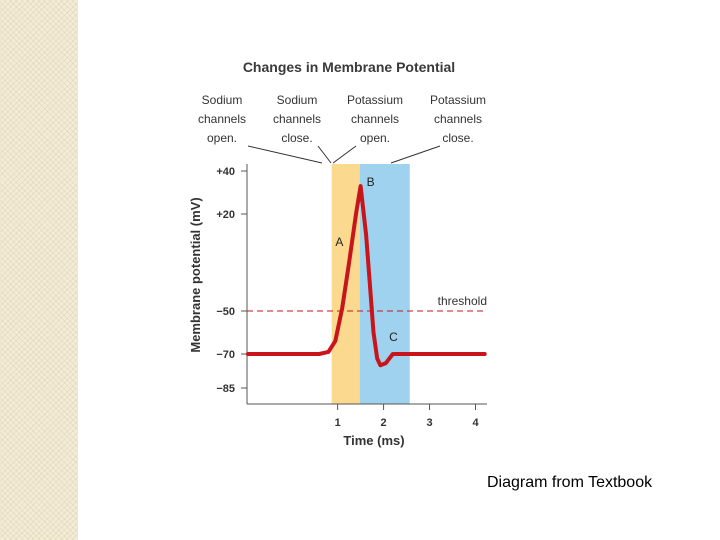  Describe the element at coordinates (429, 423) in the screenshot. I see `x-tick-label: 3` at that location.